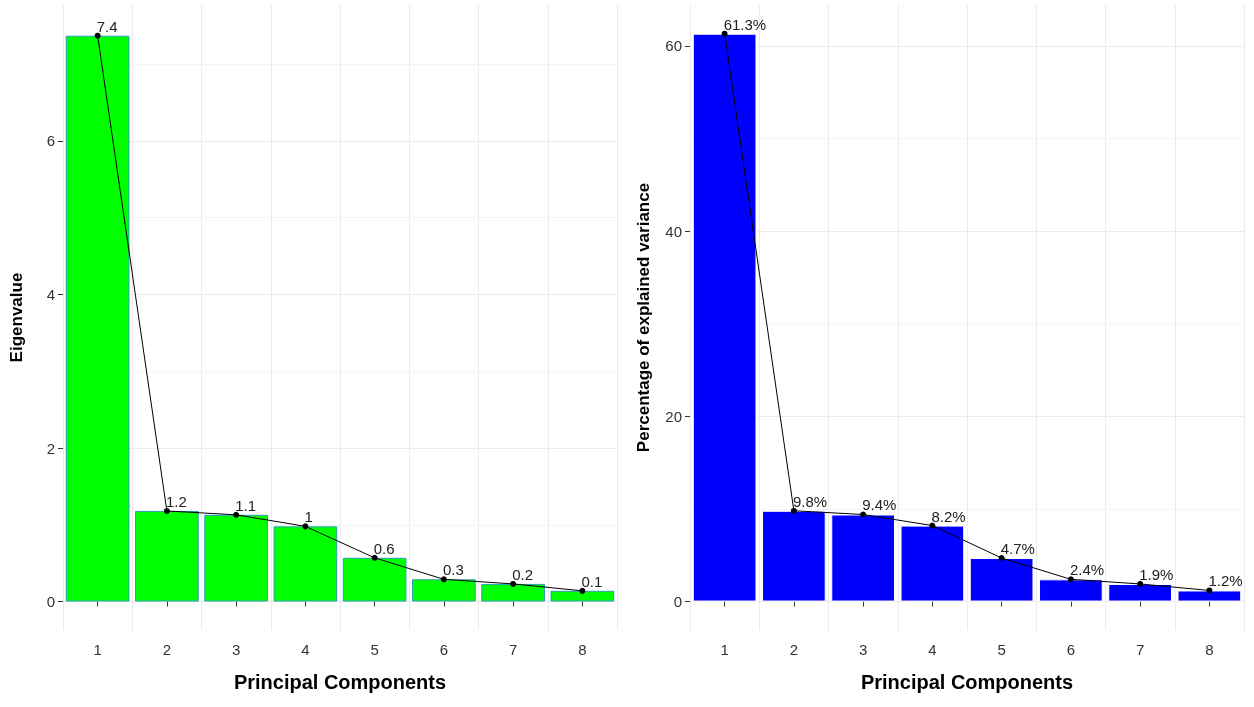 The height and width of the screenshot is (707, 1254). I want to click on data-label: 8.2%, so click(948, 516).